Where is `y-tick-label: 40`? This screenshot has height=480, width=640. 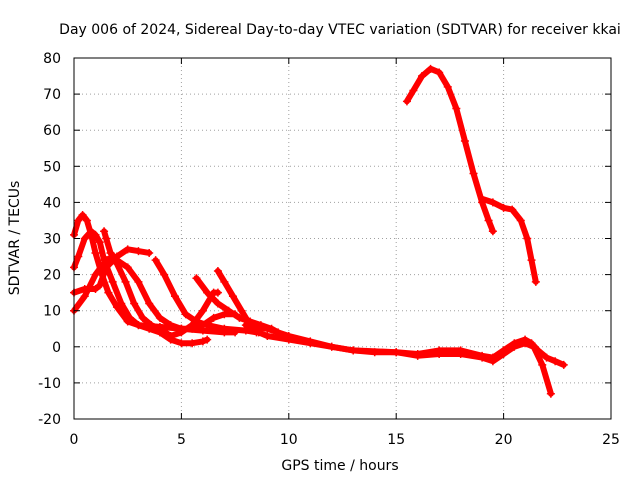
y-tick-label: 40 is located at coordinates (52, 203).